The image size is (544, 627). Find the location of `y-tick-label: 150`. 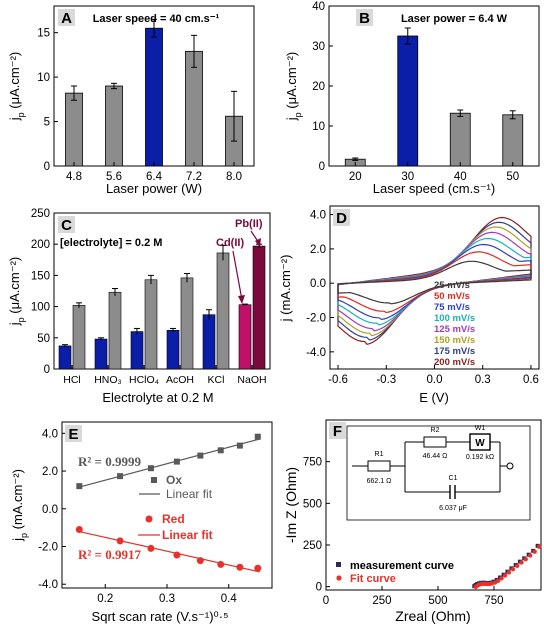

y-tick-label: 150 is located at coordinates (40, 276).